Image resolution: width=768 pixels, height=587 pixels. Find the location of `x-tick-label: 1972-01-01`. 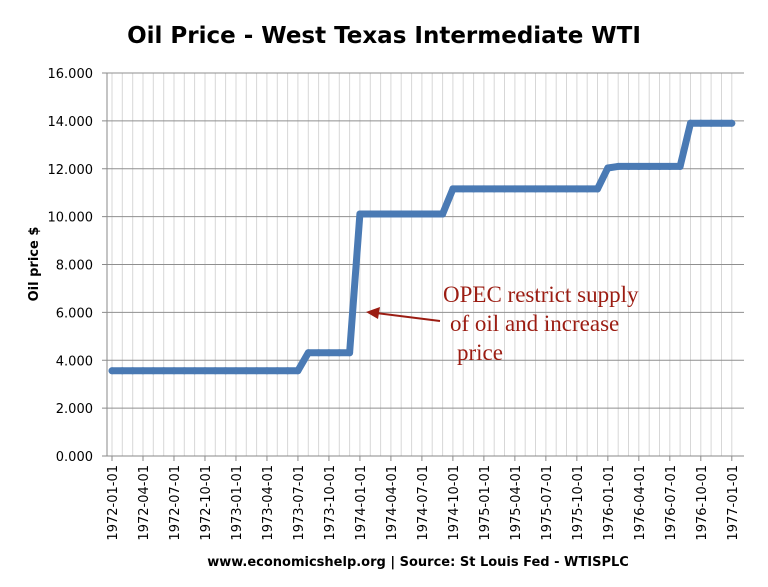

x-tick-label: 1972-01-01 is located at coordinates (113, 503).